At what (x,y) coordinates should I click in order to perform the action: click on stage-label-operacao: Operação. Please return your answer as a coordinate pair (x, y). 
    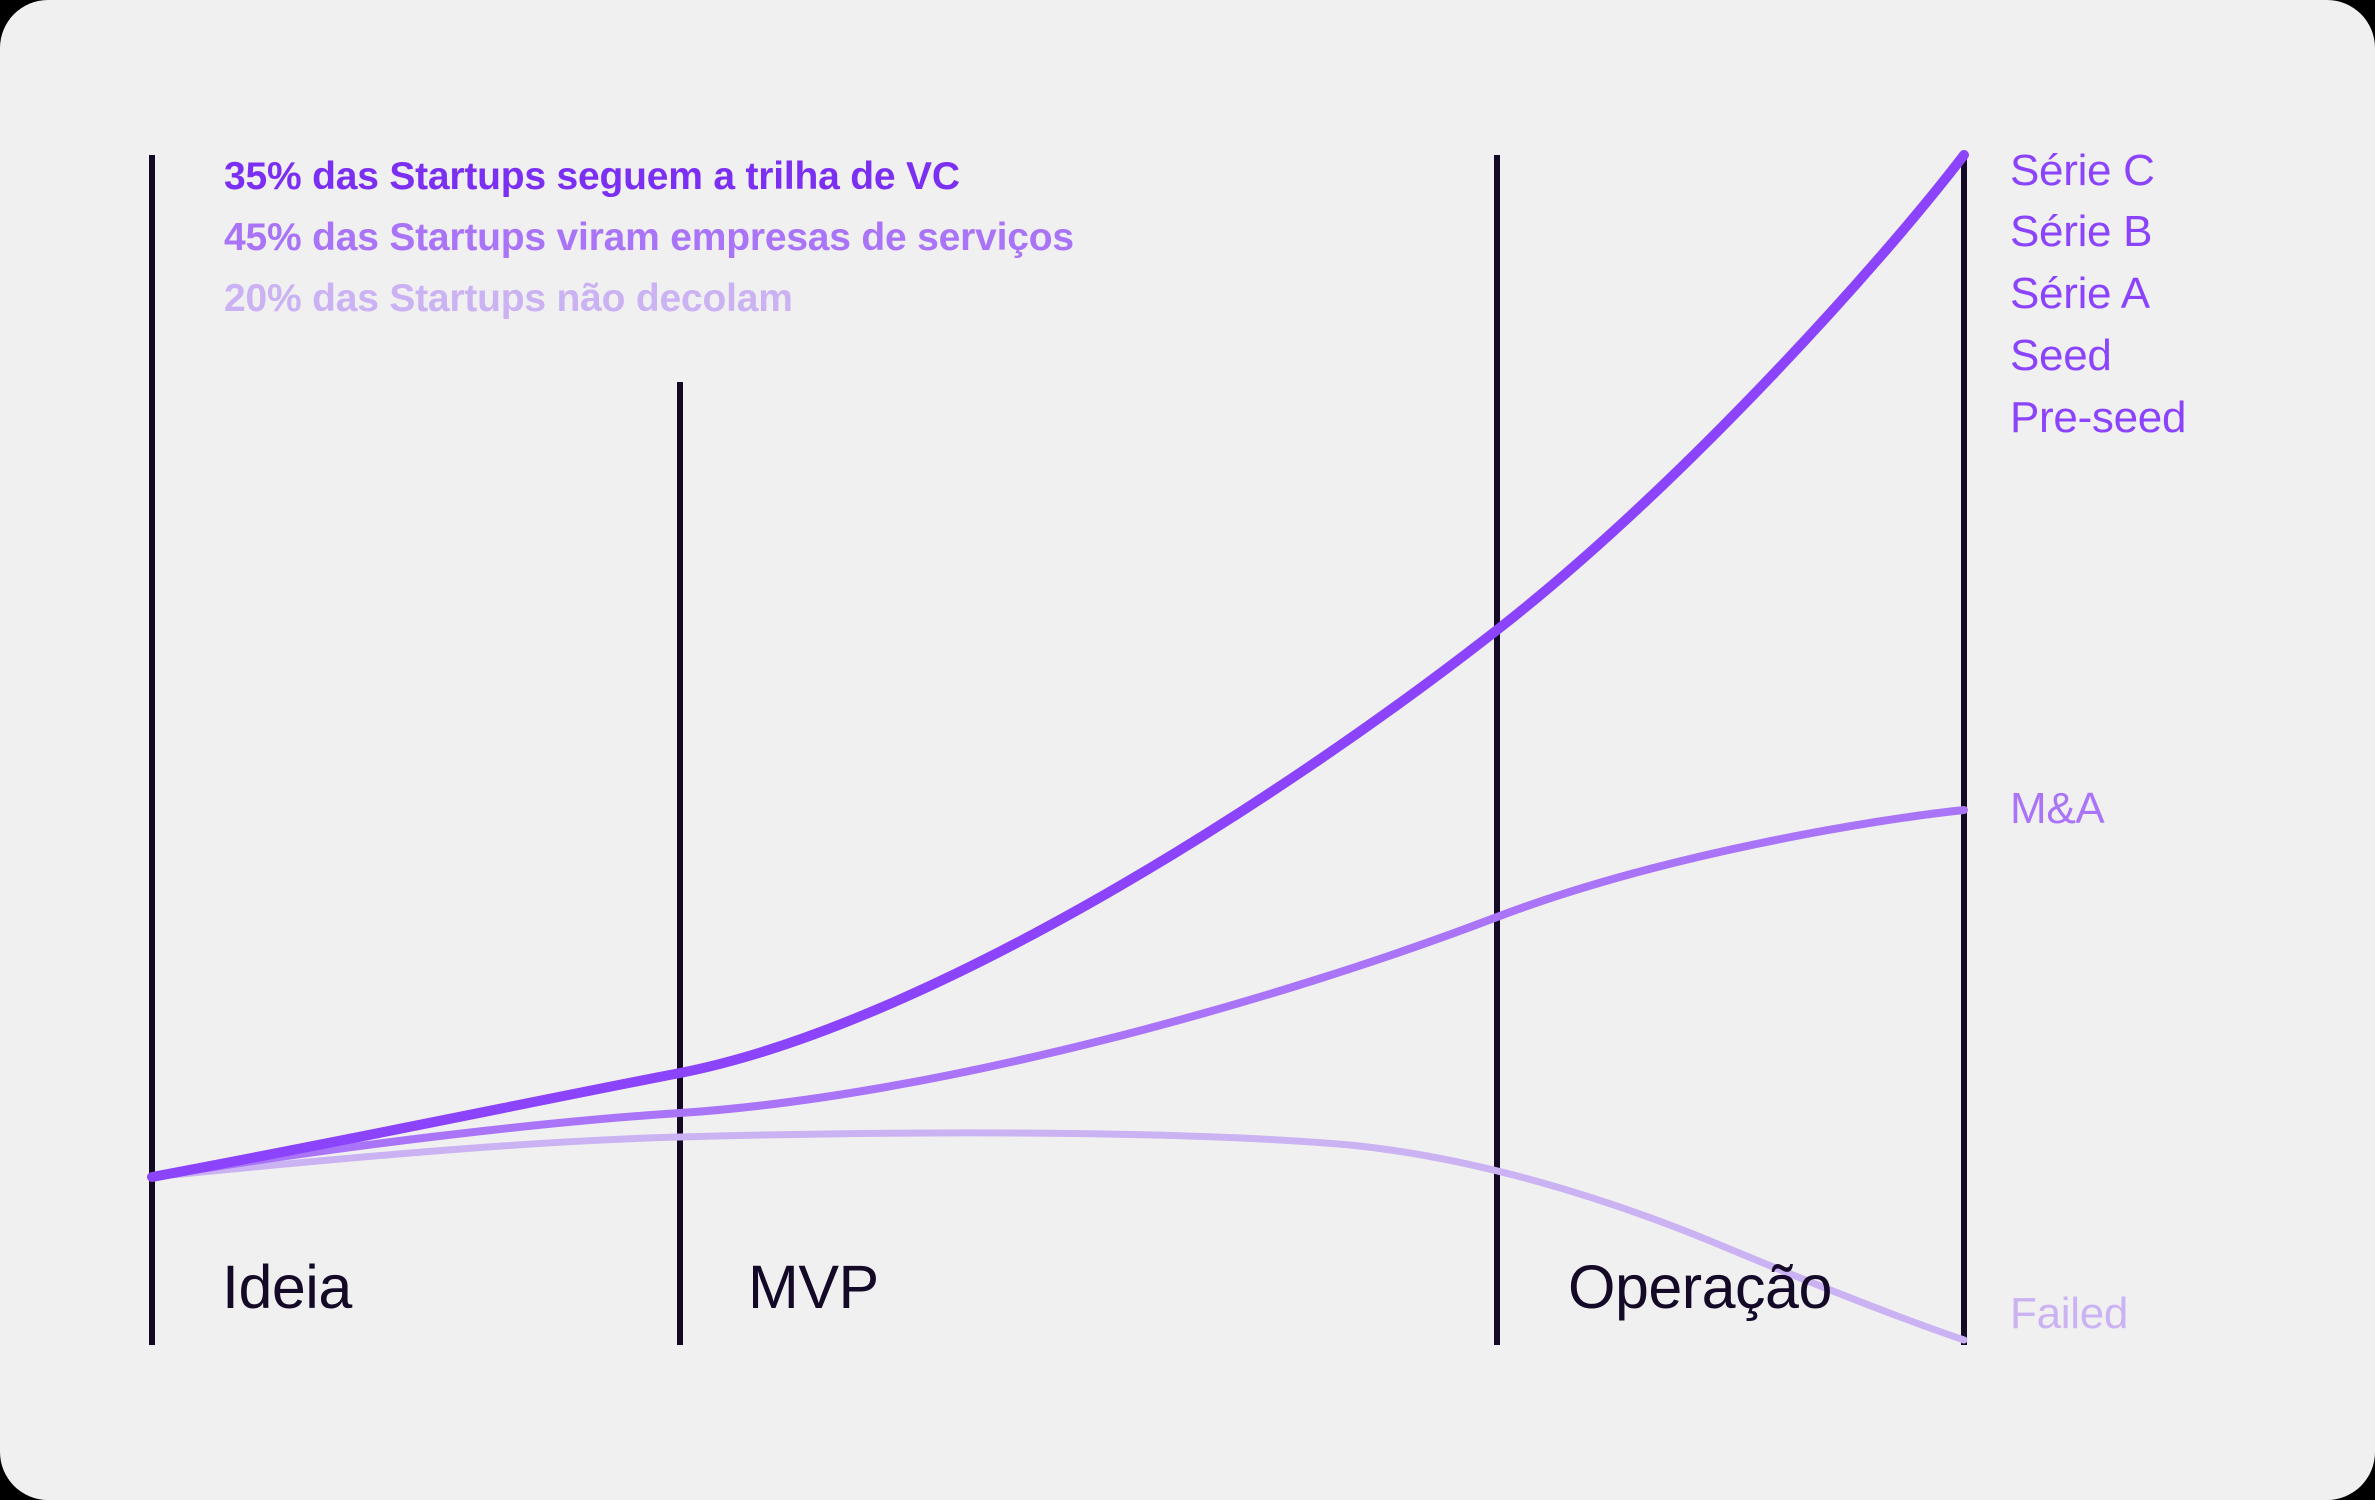
    Looking at the image, I should click on (1700, 1287).